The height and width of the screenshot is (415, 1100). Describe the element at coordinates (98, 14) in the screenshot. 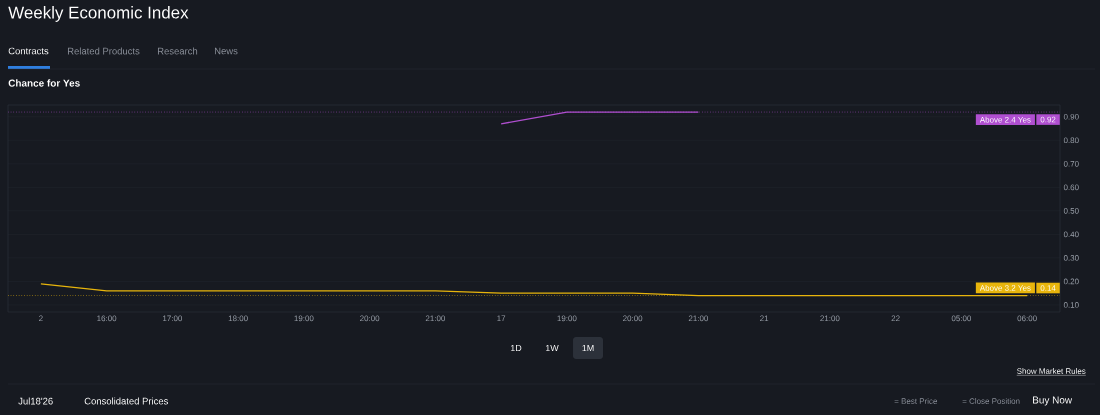

I see `chart-title: Weekly Economic Index` at that location.